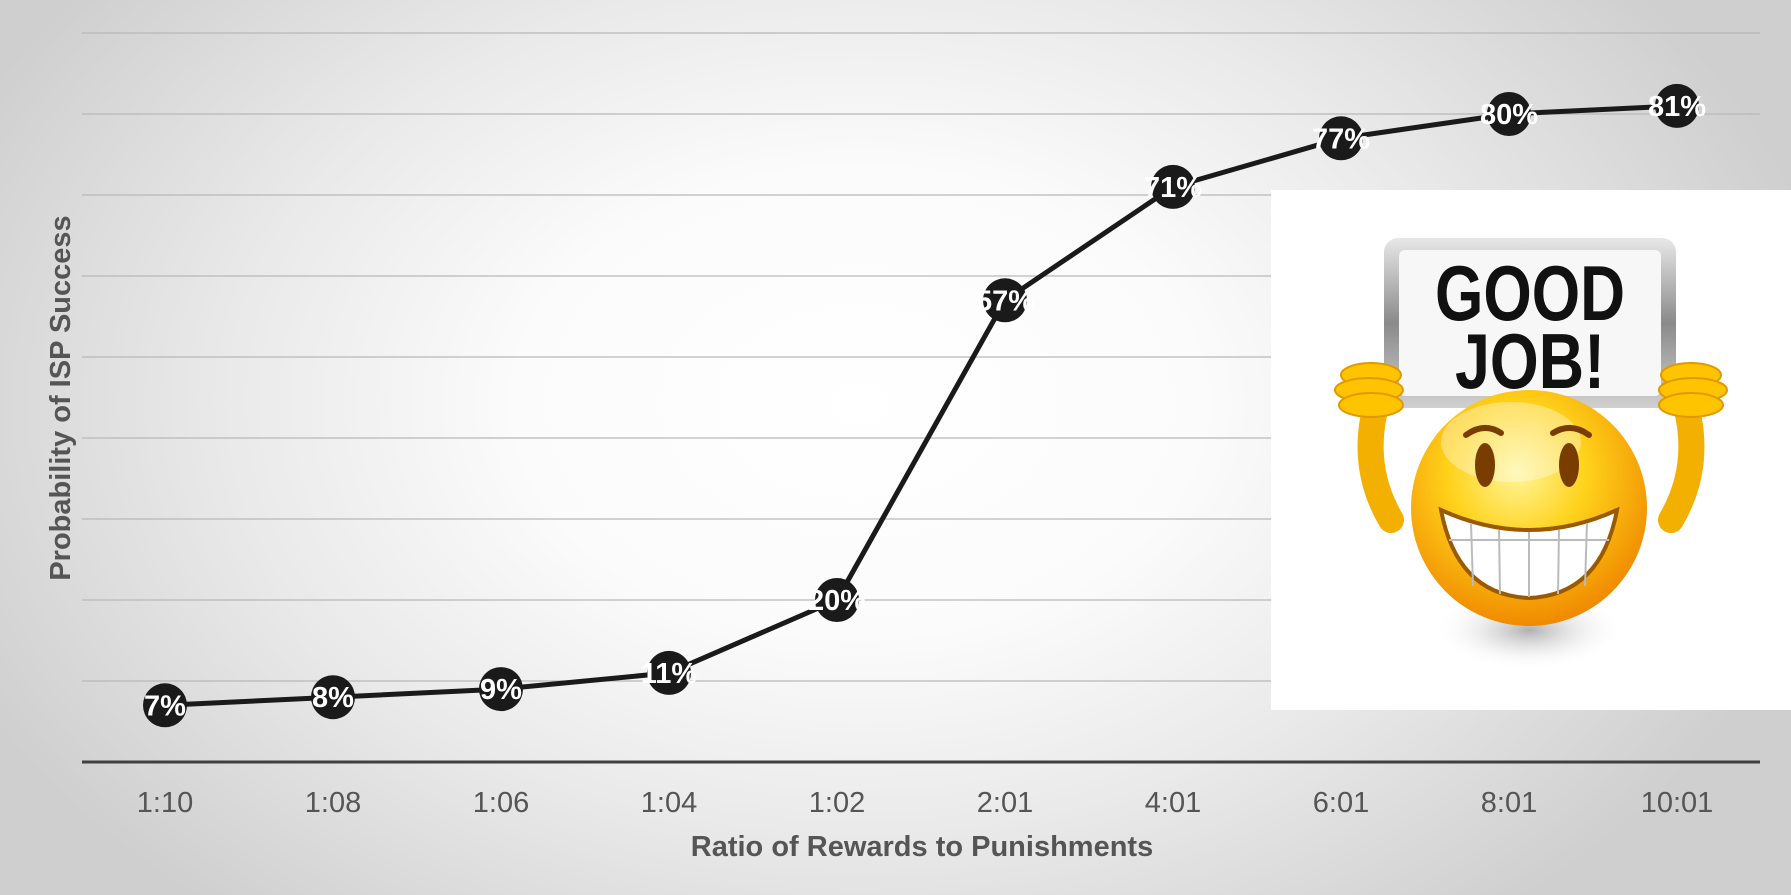 The width and height of the screenshot is (1791, 895). Describe the element at coordinates (1677, 803) in the screenshot. I see `x-tick-label: 10:01` at that location.